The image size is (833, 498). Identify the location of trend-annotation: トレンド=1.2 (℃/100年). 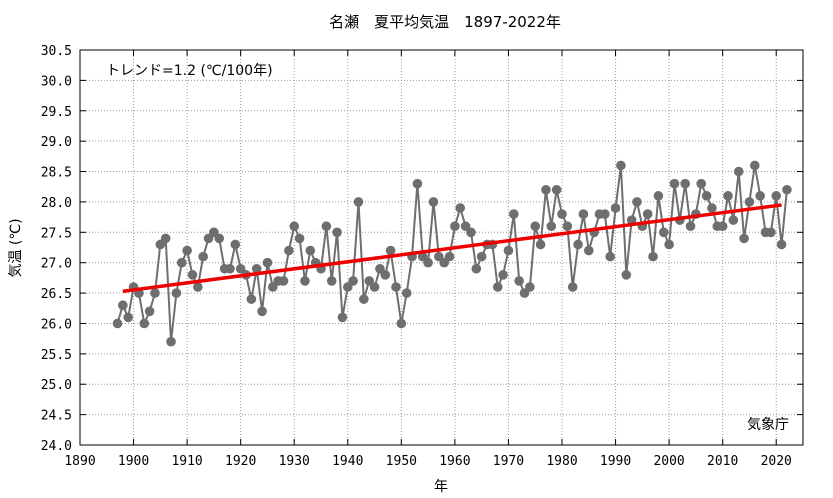
(189, 71).